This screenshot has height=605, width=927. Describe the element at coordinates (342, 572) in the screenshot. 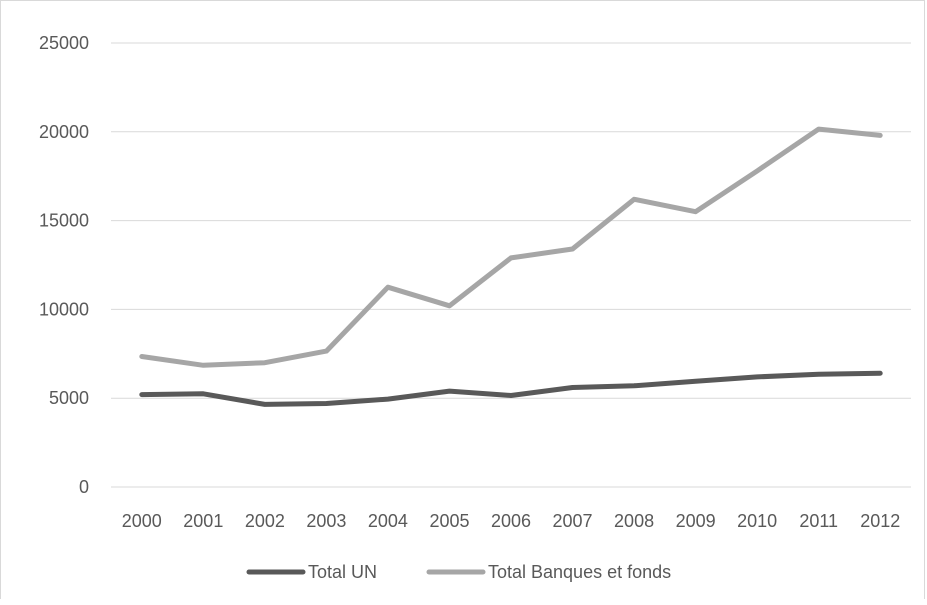

I see `legend-label: Total UN` at that location.